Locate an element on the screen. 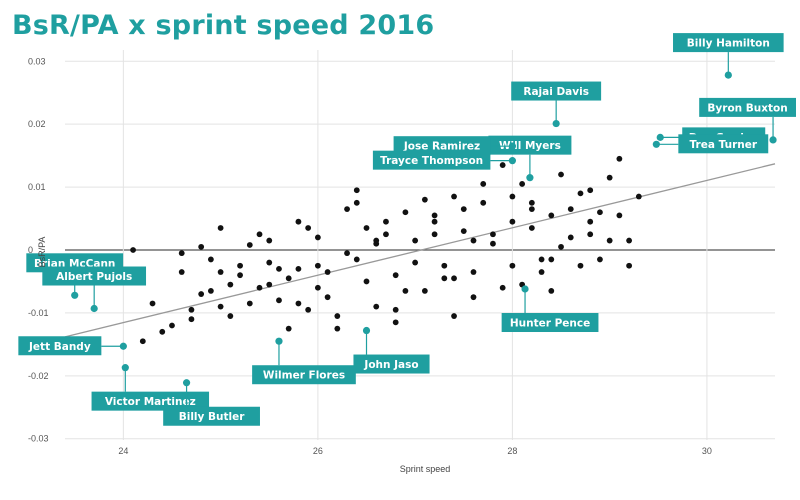 The height and width of the screenshot is (500, 800). callout-label: Jose Ramirez is located at coordinates (441, 147).